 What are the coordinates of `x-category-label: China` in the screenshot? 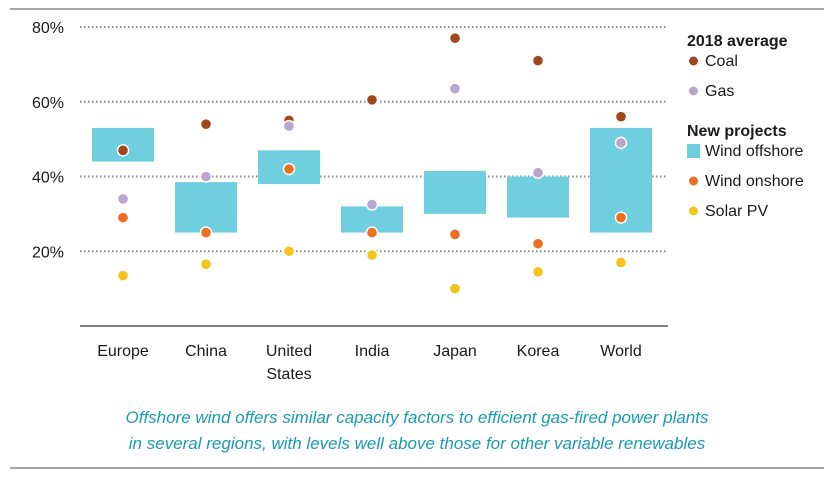 It's located at (206, 351).